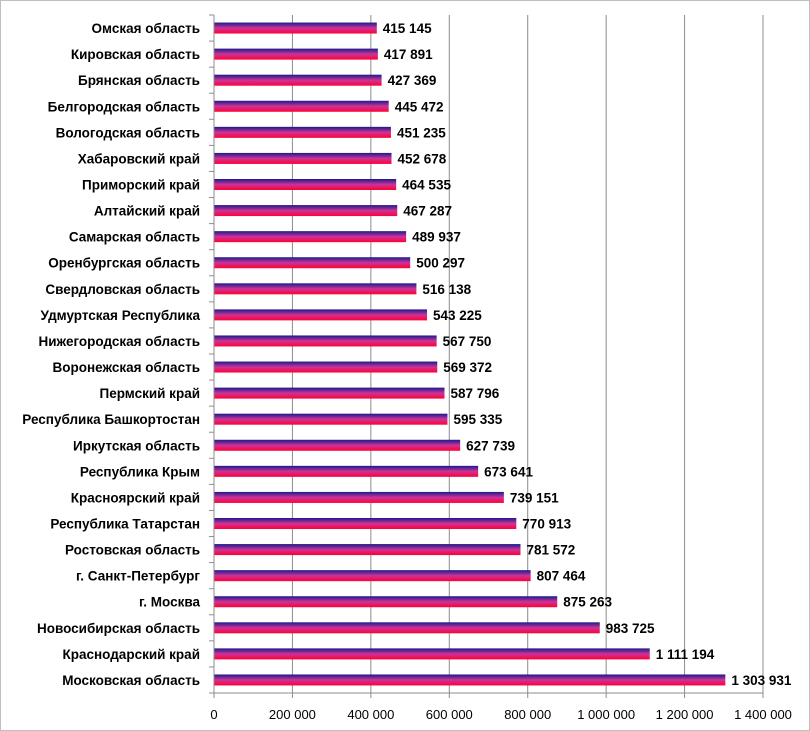 Image resolution: width=810 pixels, height=731 pixels. What do you see at coordinates (436, 237) in the screenshot?
I see `value-label: 489 937` at bounding box center [436, 237].